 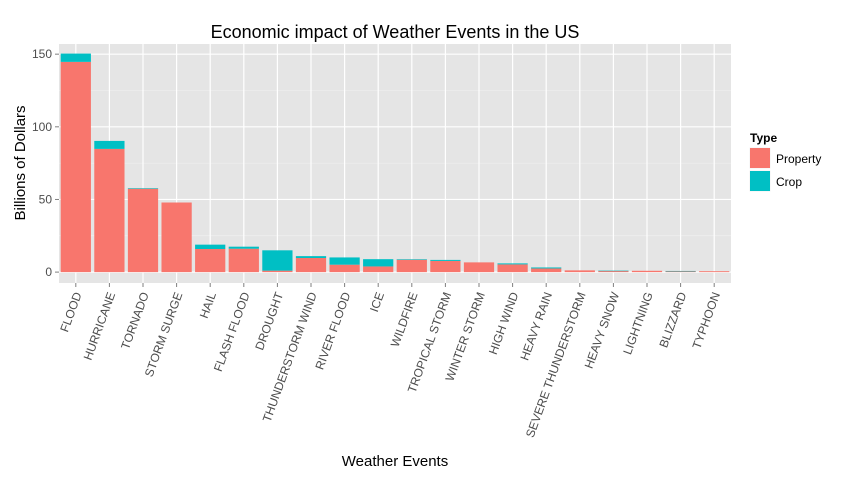 What do you see at coordinates (100, 326) in the screenshot?
I see `x-tick-label: HURRICANE` at bounding box center [100, 326].